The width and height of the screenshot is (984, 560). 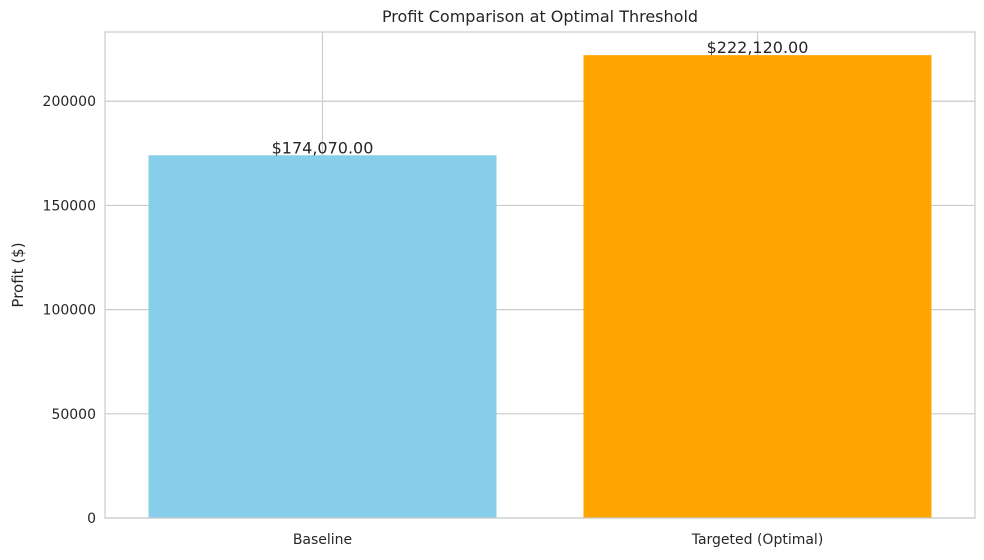 I want to click on bar-value-label: $174,070.00, so click(x=323, y=147).